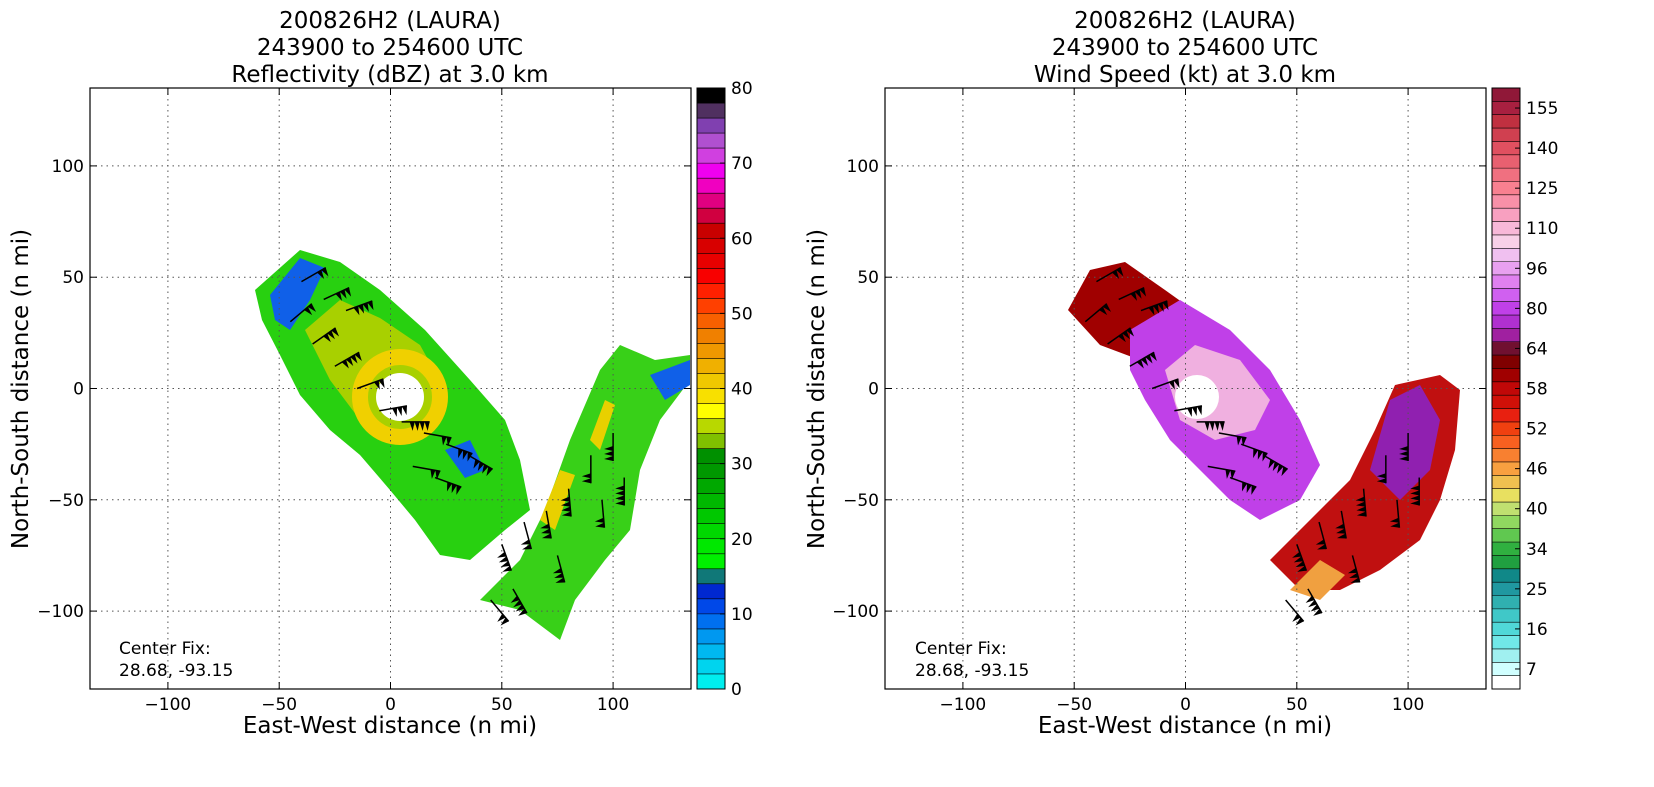  What do you see at coordinates (742, 615) in the screenshot?
I see `reflectivity-colorbar-tick-label-1: 10` at bounding box center [742, 615].